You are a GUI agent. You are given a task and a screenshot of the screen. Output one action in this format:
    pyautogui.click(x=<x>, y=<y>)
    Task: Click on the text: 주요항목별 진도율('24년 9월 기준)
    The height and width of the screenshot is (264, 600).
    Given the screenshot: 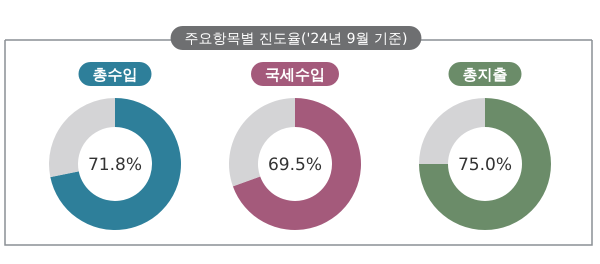 What is the action you would take?
    pyautogui.click(x=296, y=39)
    